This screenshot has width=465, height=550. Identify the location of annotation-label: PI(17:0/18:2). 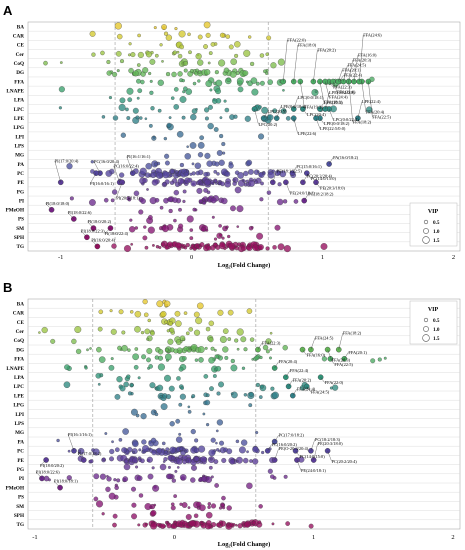
(90, 453).